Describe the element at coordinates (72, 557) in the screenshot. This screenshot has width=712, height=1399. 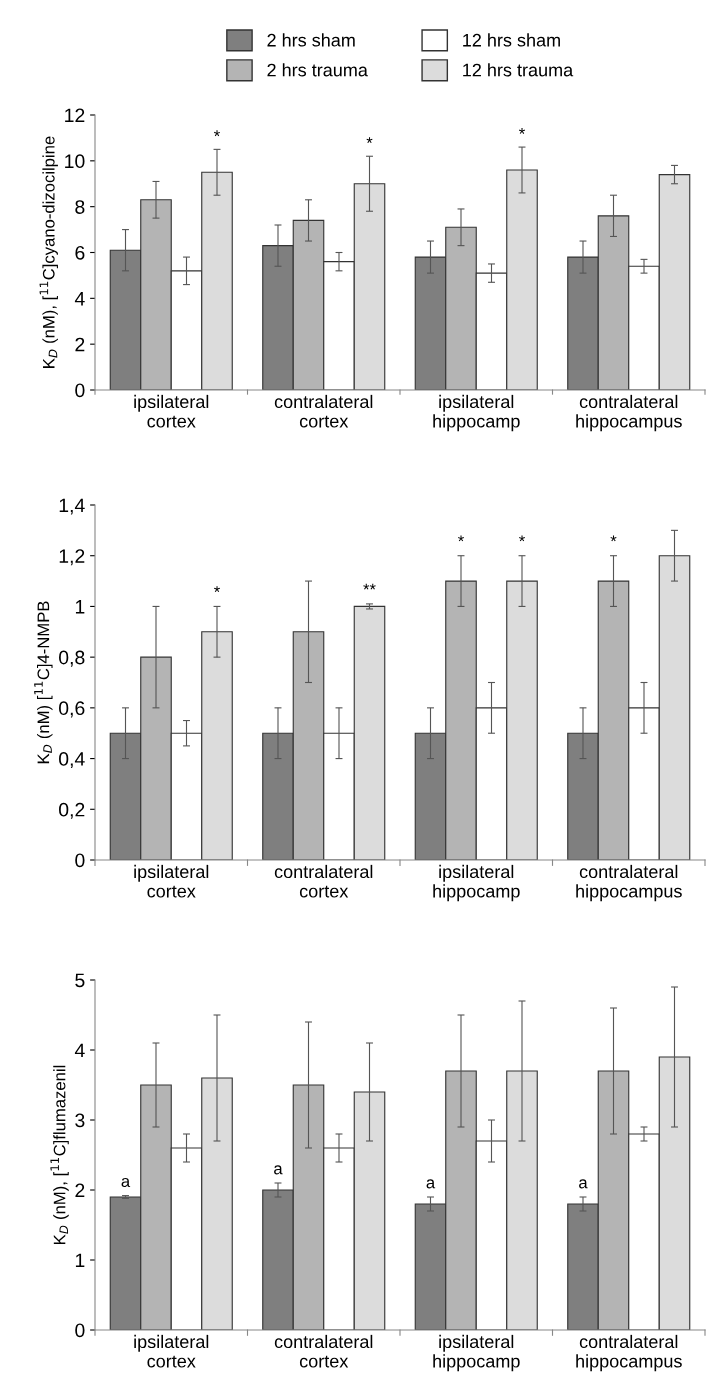
I see `y-tick-label: 1,2` at that location.